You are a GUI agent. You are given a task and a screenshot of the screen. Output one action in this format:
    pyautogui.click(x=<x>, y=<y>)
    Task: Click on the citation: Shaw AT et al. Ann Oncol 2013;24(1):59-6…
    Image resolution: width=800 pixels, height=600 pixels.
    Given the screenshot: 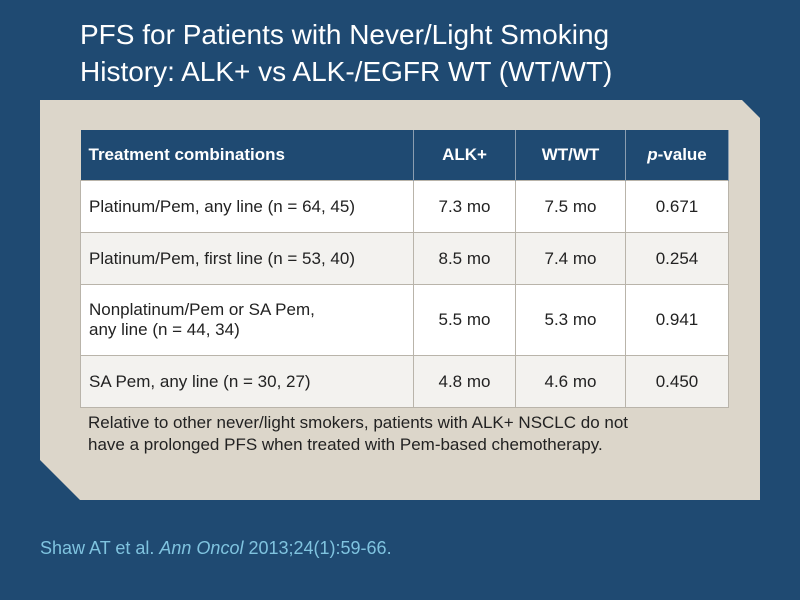 What is the action you would take?
    pyautogui.click(x=216, y=548)
    